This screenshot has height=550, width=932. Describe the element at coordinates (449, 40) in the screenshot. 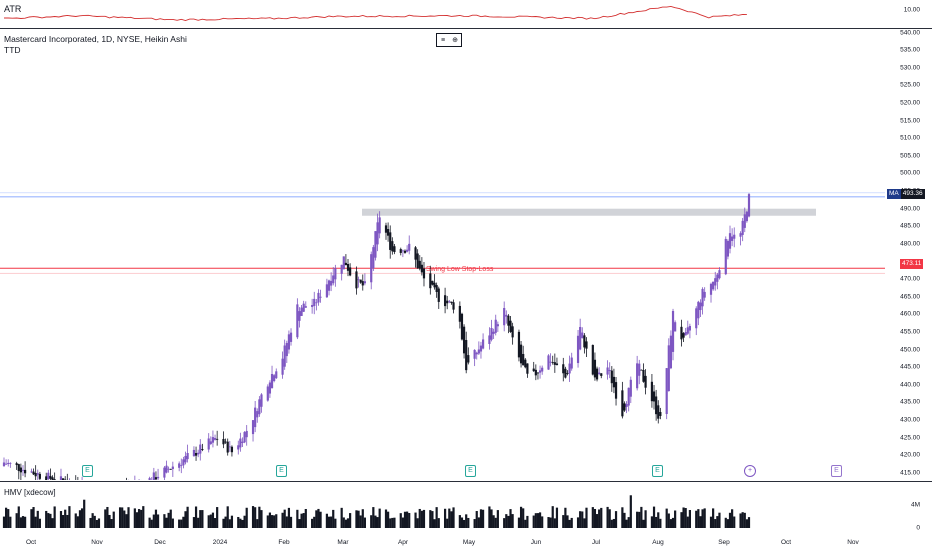

I see `indicator-controls: ≡ ⊕` at that location.